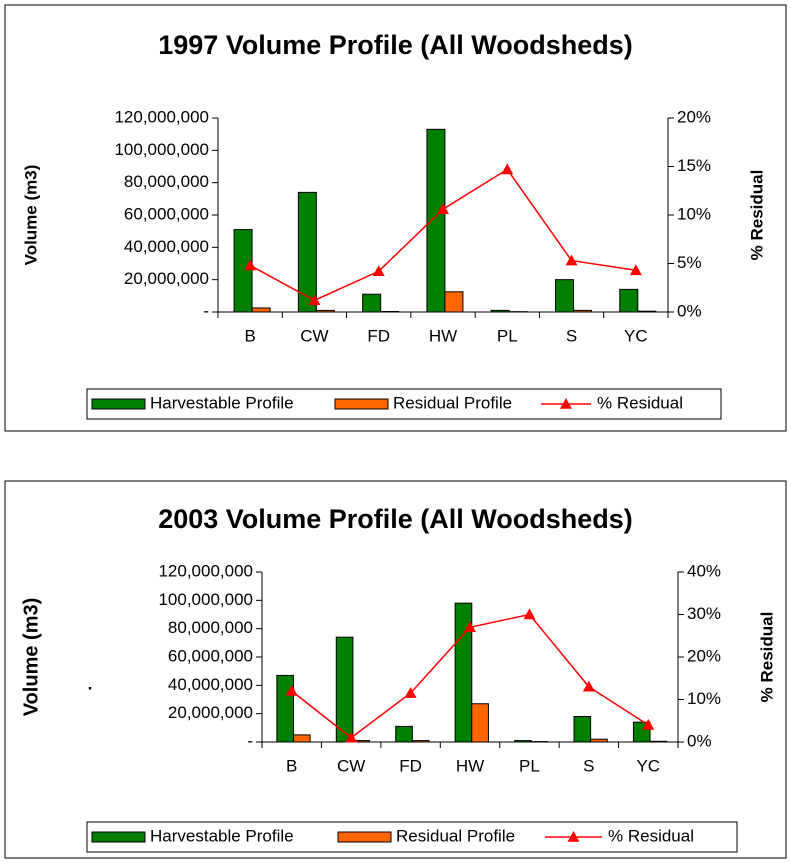  I want to click on y2-tick-label: 40%, so click(704, 570).